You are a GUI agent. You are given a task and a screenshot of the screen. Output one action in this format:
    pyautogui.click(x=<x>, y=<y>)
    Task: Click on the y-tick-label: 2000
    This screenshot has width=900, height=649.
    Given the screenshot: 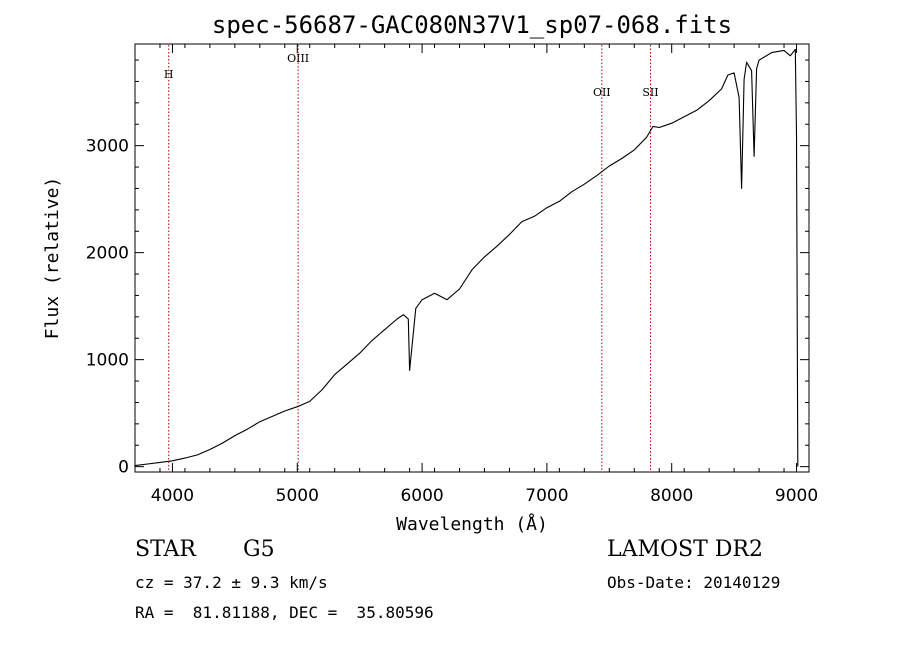 What is the action you would take?
    pyautogui.click(x=107, y=254)
    